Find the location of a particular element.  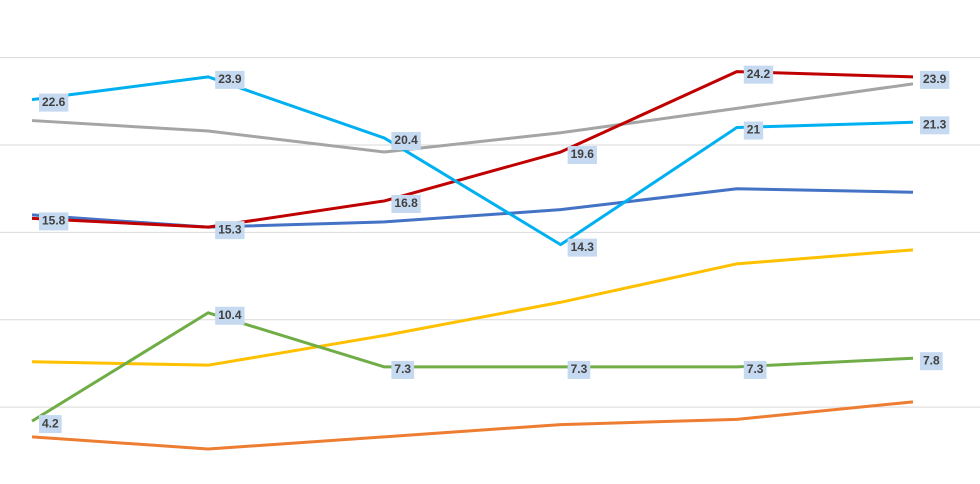

data-label: 21.3 is located at coordinates (935, 124).